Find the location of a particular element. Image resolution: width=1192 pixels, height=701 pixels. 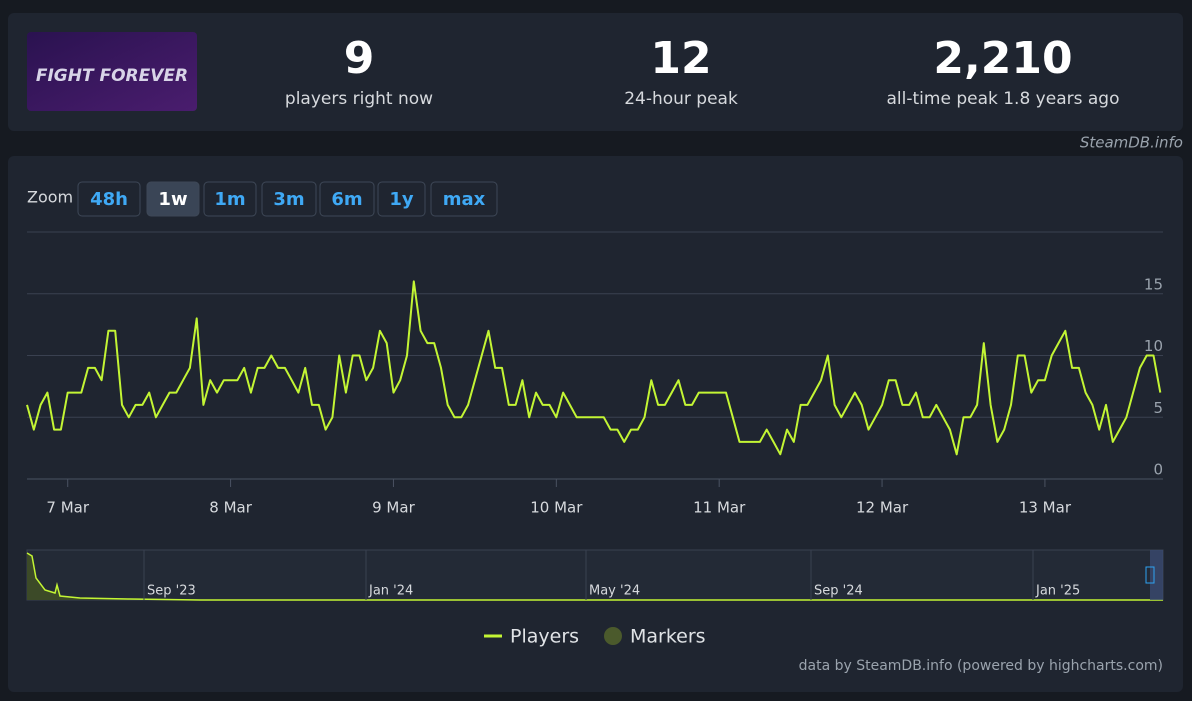

navigator-label: Jan '24 is located at coordinates (390, 591).